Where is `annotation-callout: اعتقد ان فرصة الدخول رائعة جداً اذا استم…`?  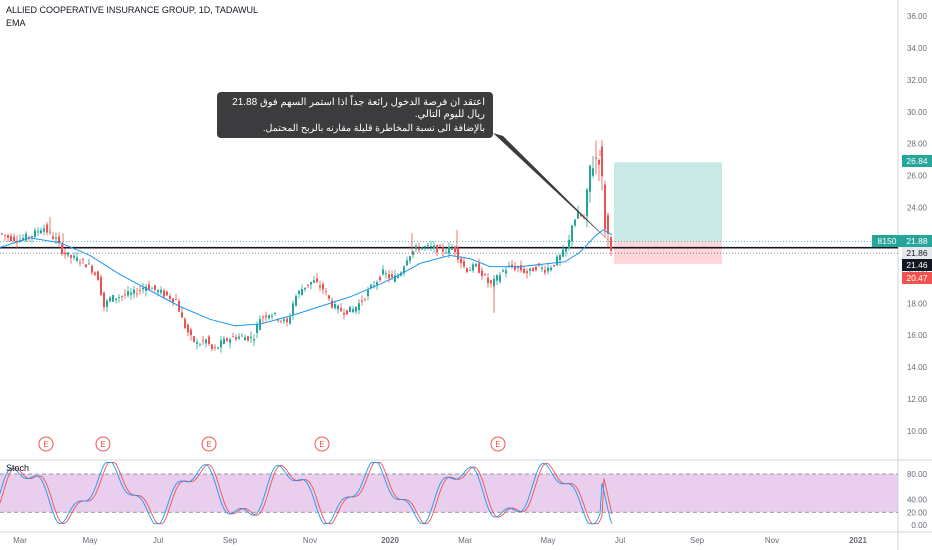 annotation-callout: اعتقد ان فرصة الدخول رائعة جداً اذا استم… is located at coordinates (355, 115).